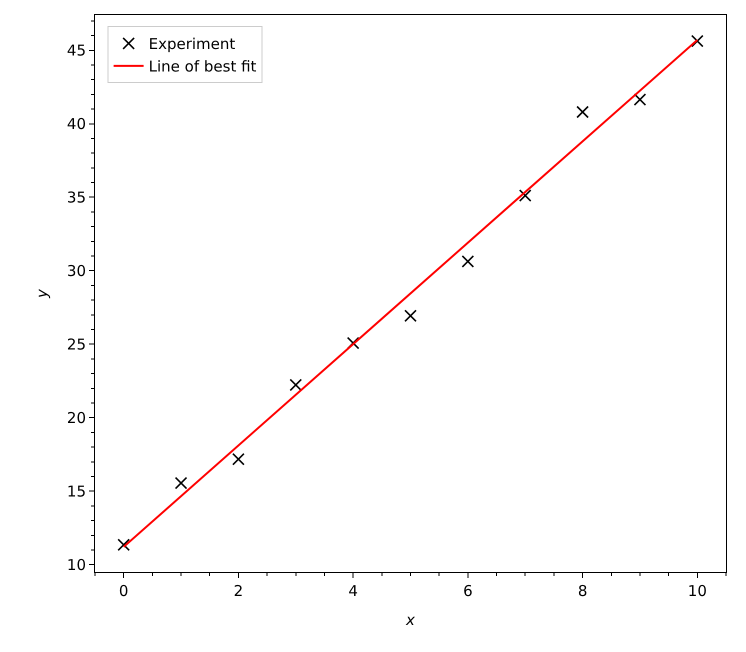  What do you see at coordinates (697, 591) in the screenshot?
I see `x-tick-label: 10` at bounding box center [697, 591].